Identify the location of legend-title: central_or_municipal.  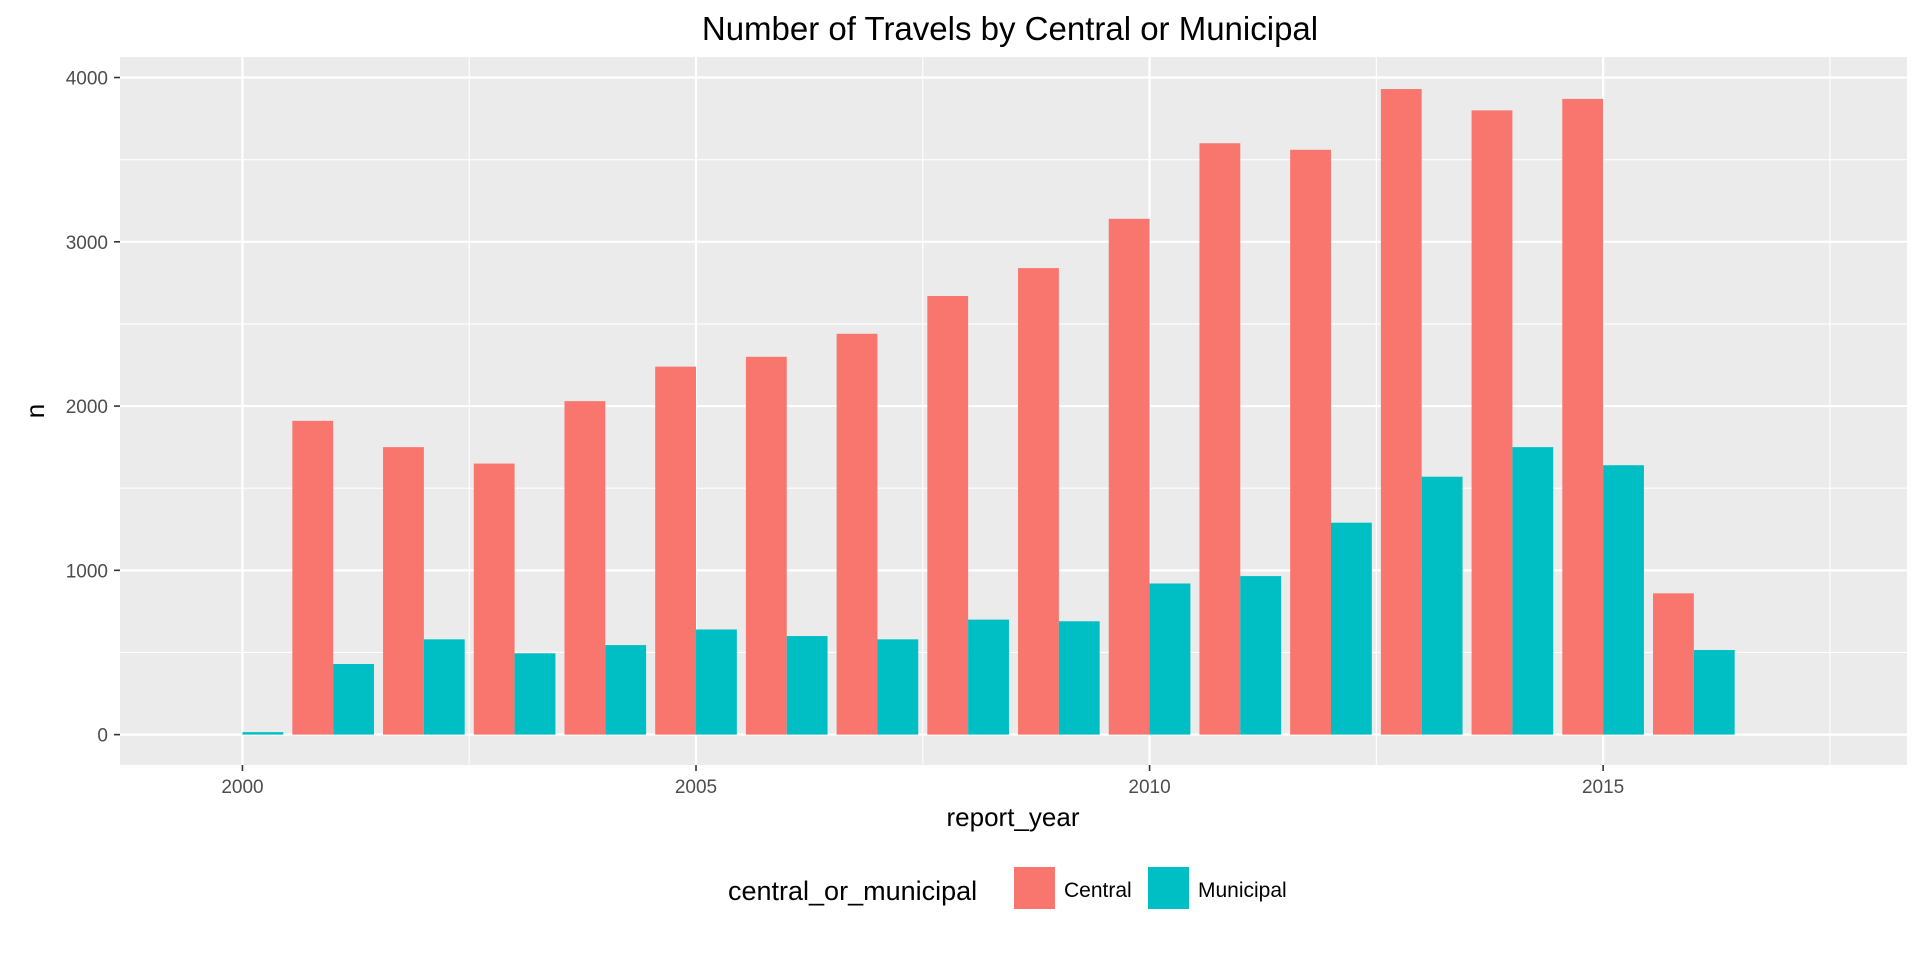
(852, 891).